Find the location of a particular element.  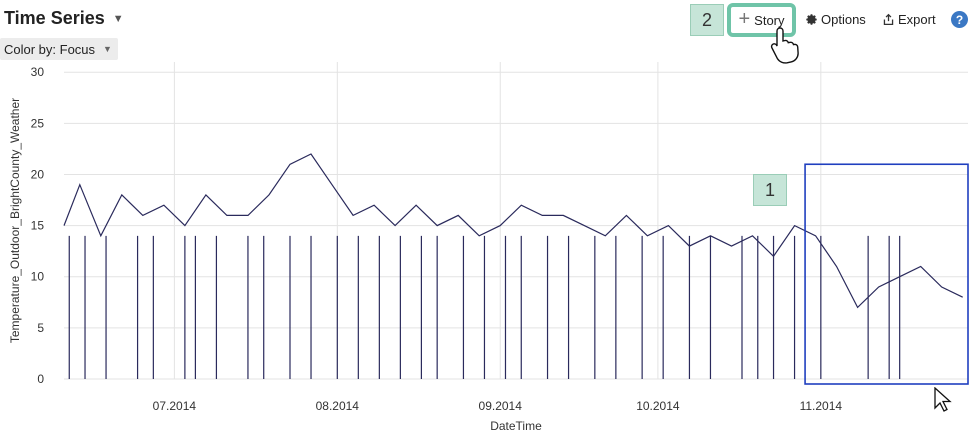

gear-icon is located at coordinates (811, 19).